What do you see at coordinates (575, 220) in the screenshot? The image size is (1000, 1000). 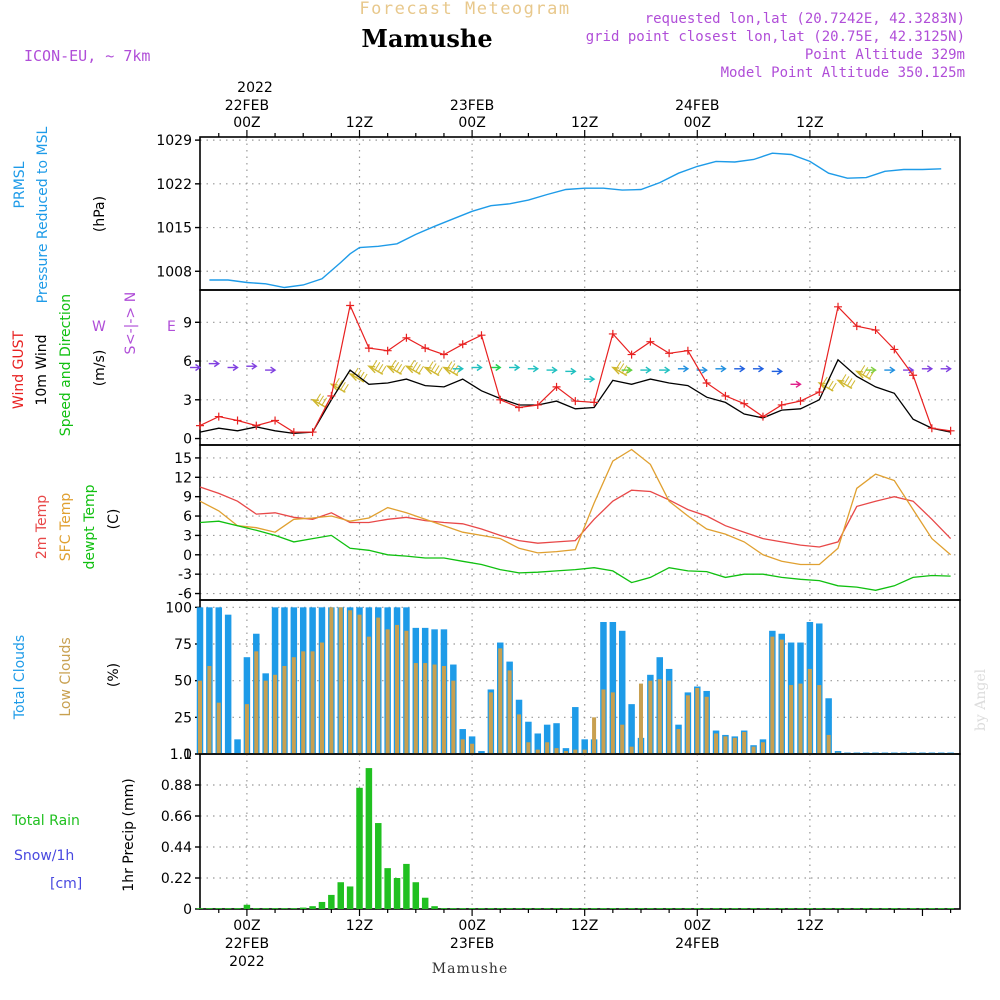 I see `pressure-line` at bounding box center [575, 220].